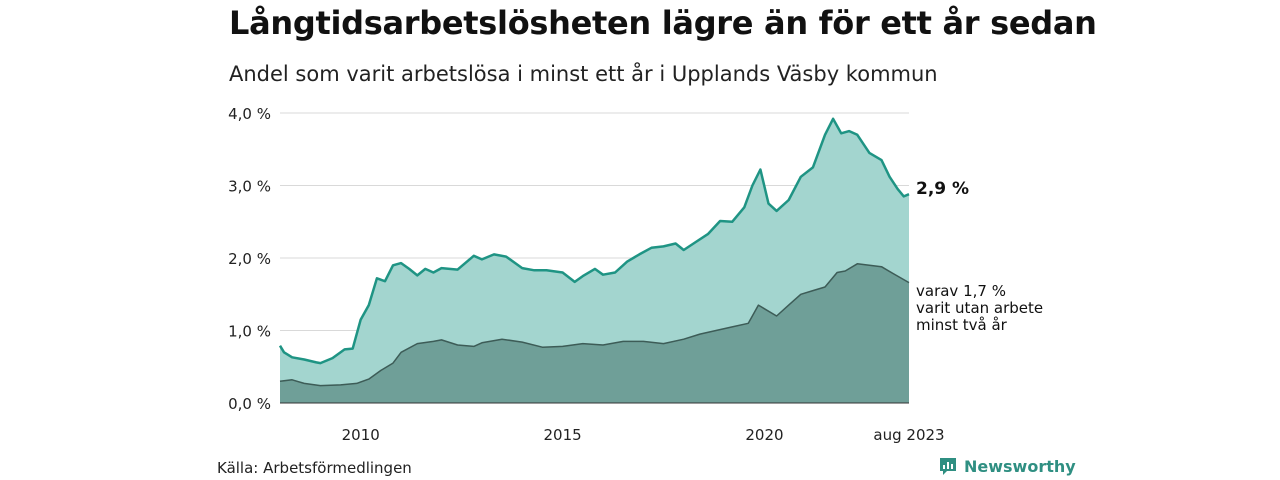  Describe the element at coordinates (764, 435) in the screenshot. I see `x-tick-label-2: 2020` at that location.